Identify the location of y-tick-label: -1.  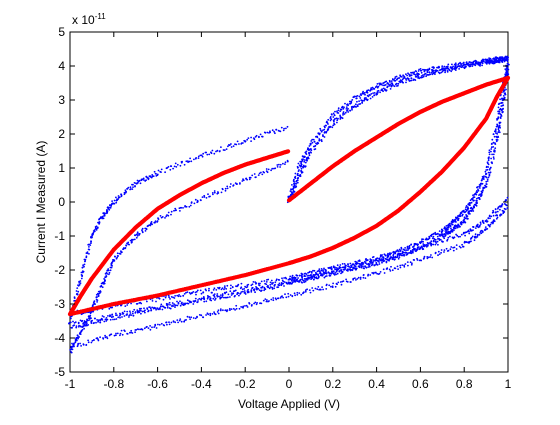
(59, 236).